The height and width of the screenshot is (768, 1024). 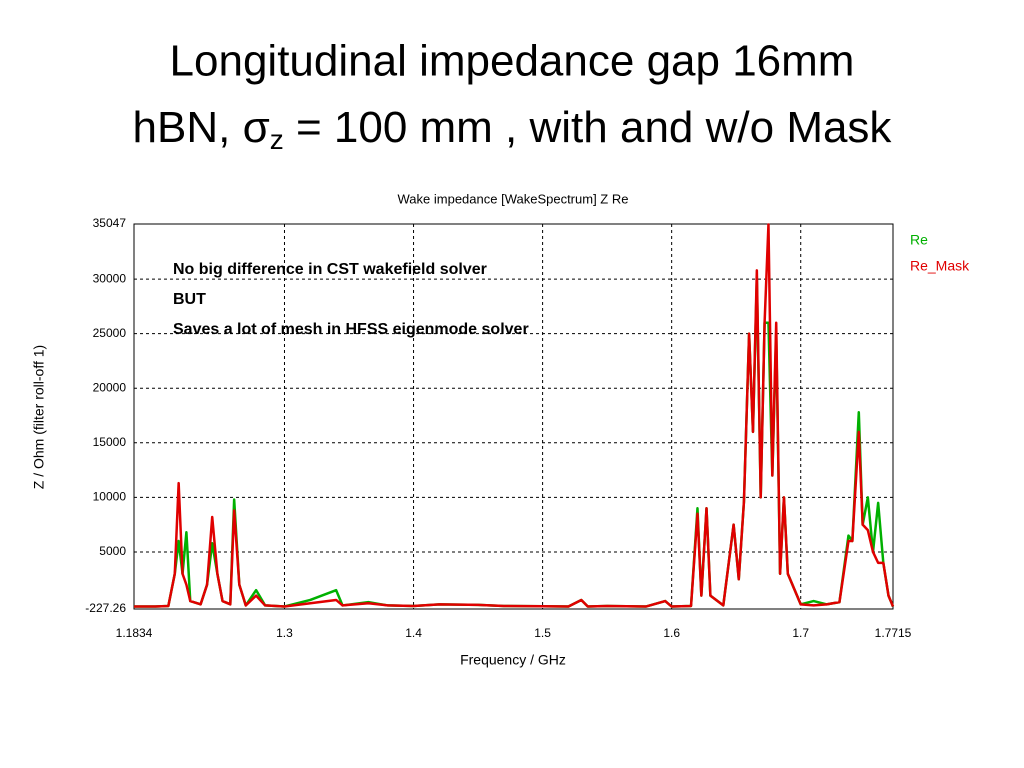 What do you see at coordinates (413, 633) in the screenshot?
I see `x-tick-label: 1.4` at bounding box center [413, 633].